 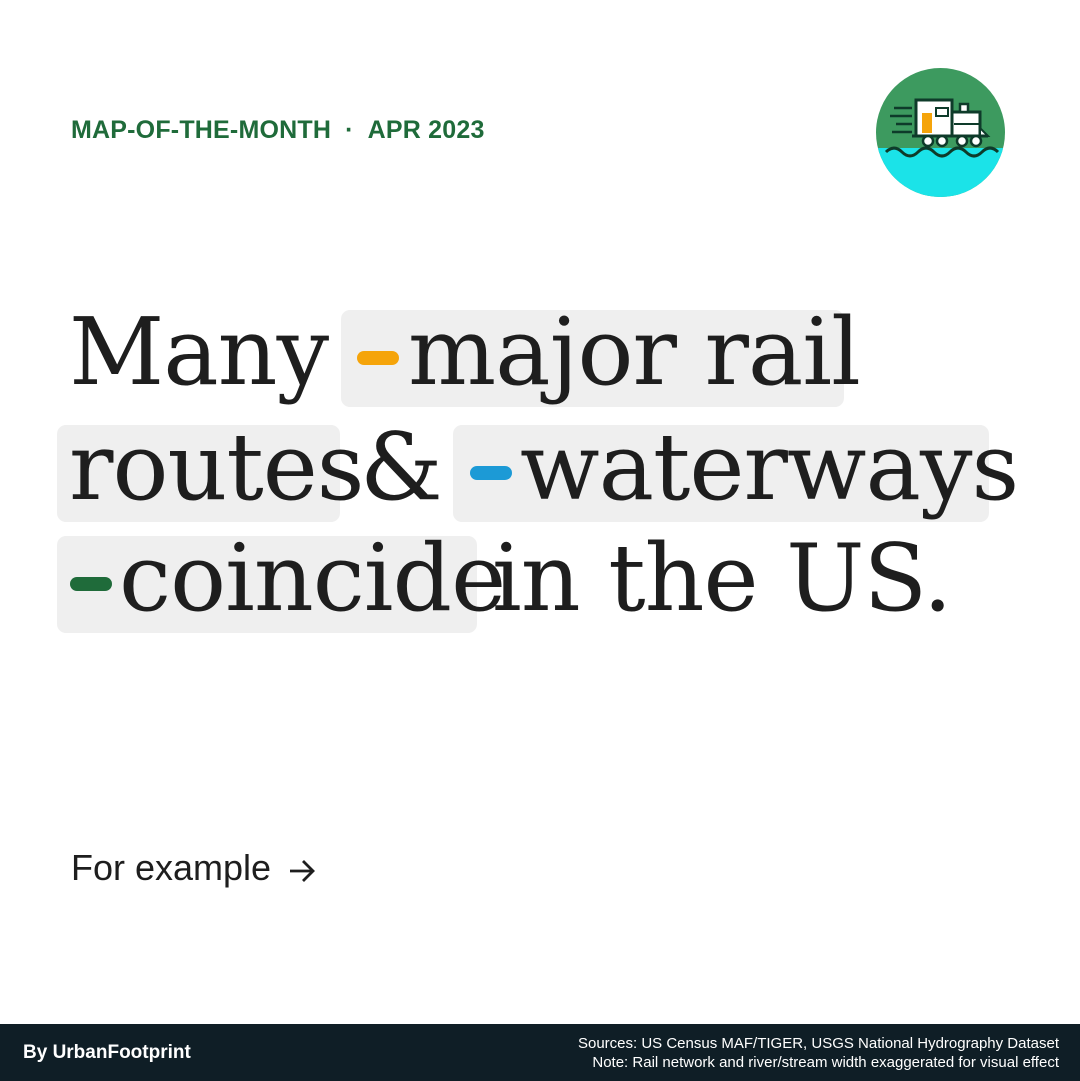 What do you see at coordinates (401, 467) in the screenshot?
I see `headline-ampersand: &` at bounding box center [401, 467].